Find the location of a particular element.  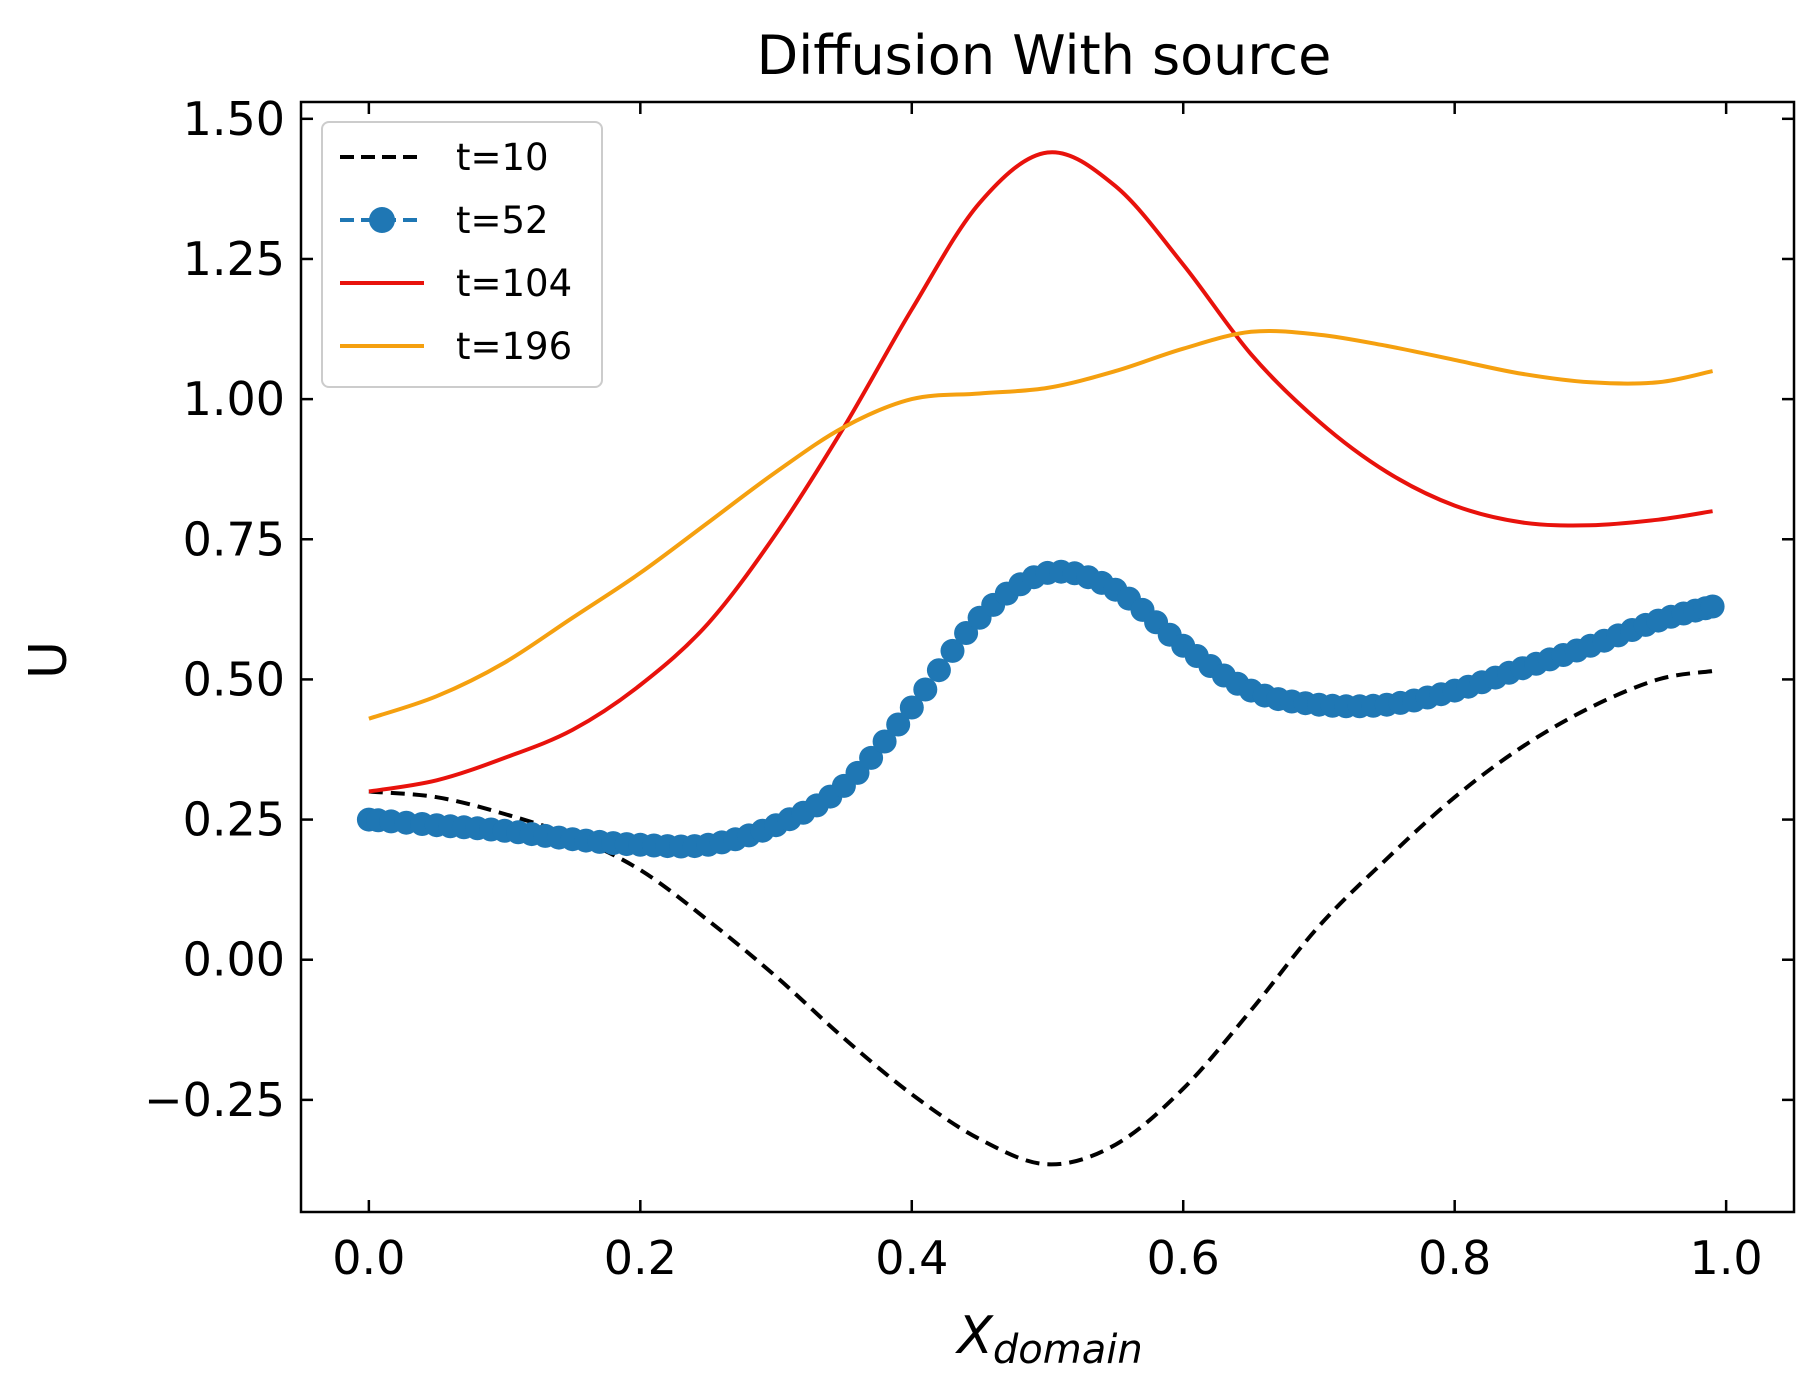

x-axis-label: Xdomain is located at coordinates (1048, 1339).